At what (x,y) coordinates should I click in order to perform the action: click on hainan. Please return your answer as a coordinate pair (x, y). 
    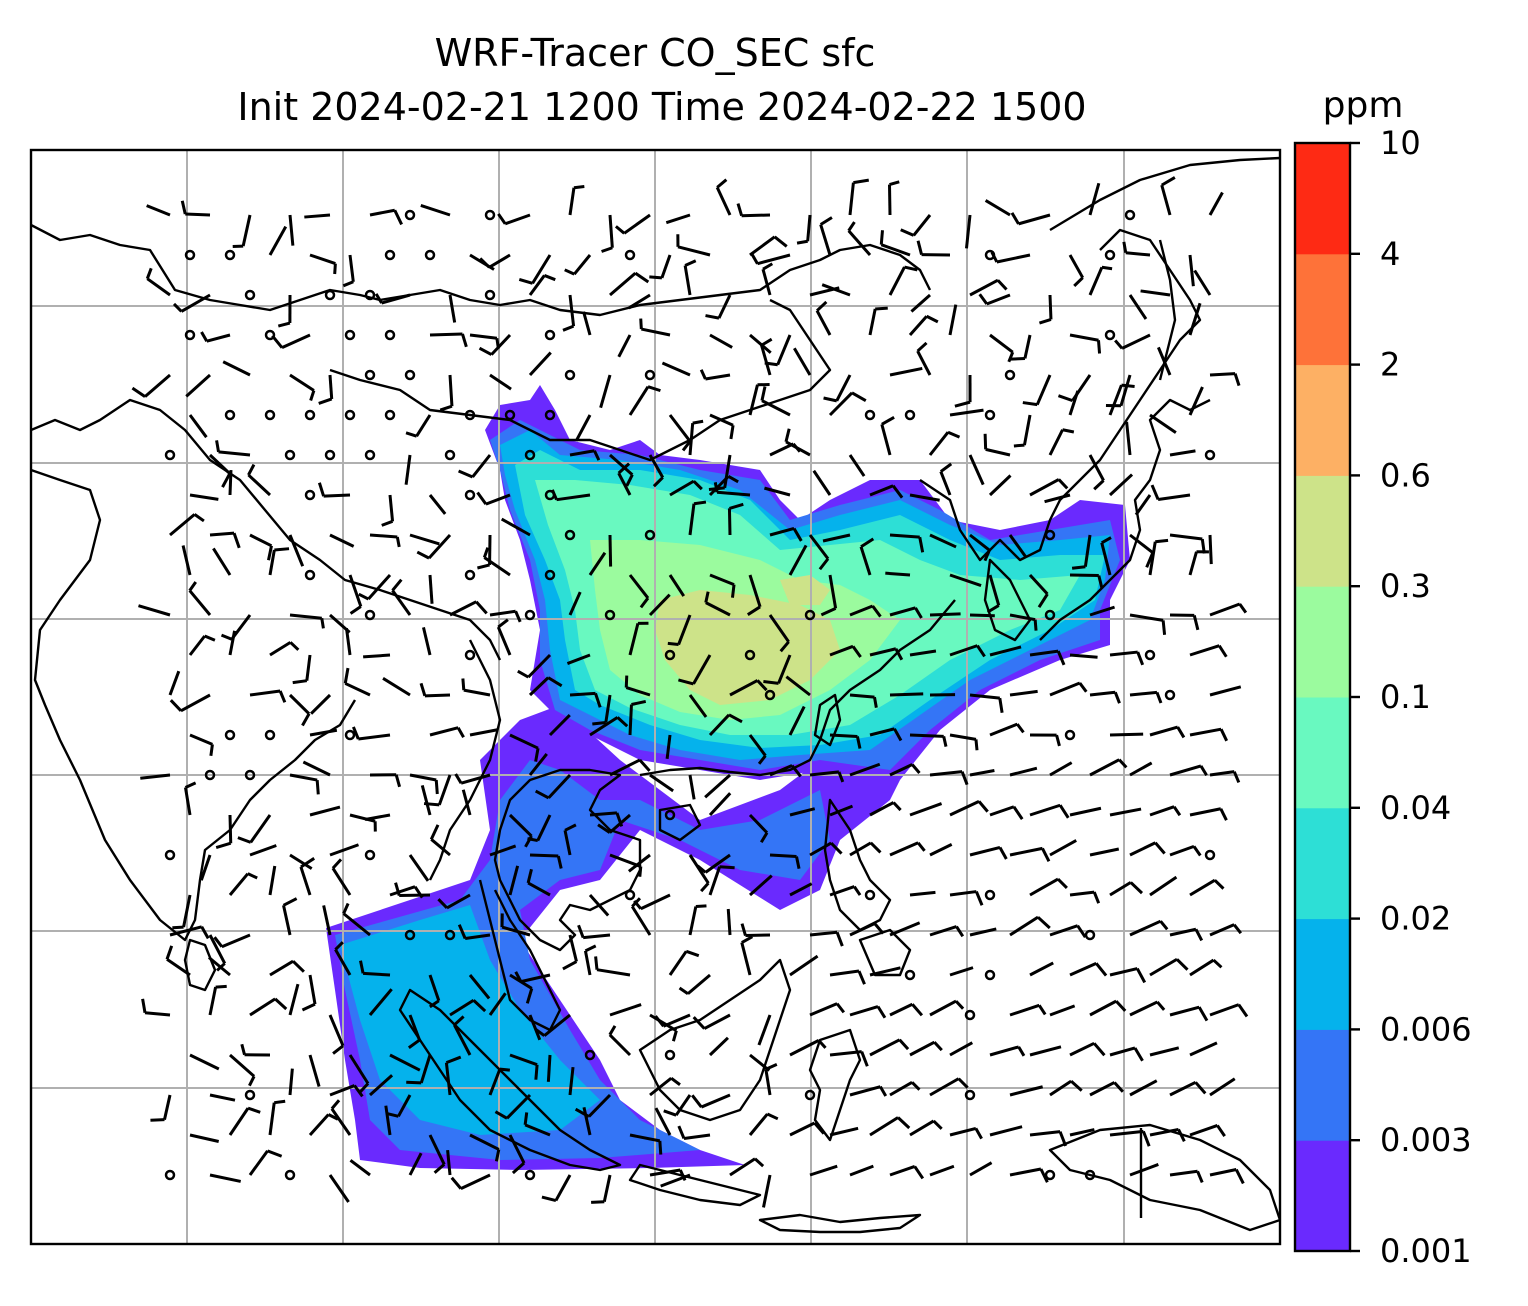
    Looking at the image, I should click on (680, 822).